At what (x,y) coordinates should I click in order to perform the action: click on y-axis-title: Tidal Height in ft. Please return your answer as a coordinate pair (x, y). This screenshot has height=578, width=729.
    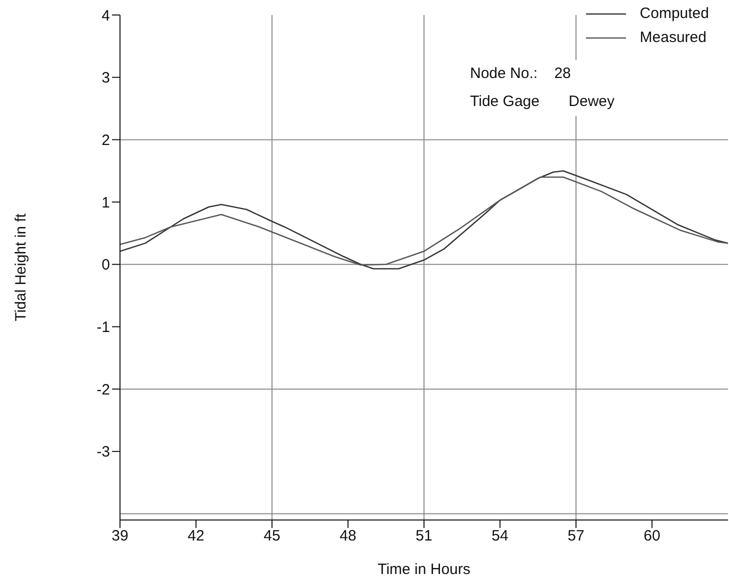
    Looking at the image, I should click on (21, 267).